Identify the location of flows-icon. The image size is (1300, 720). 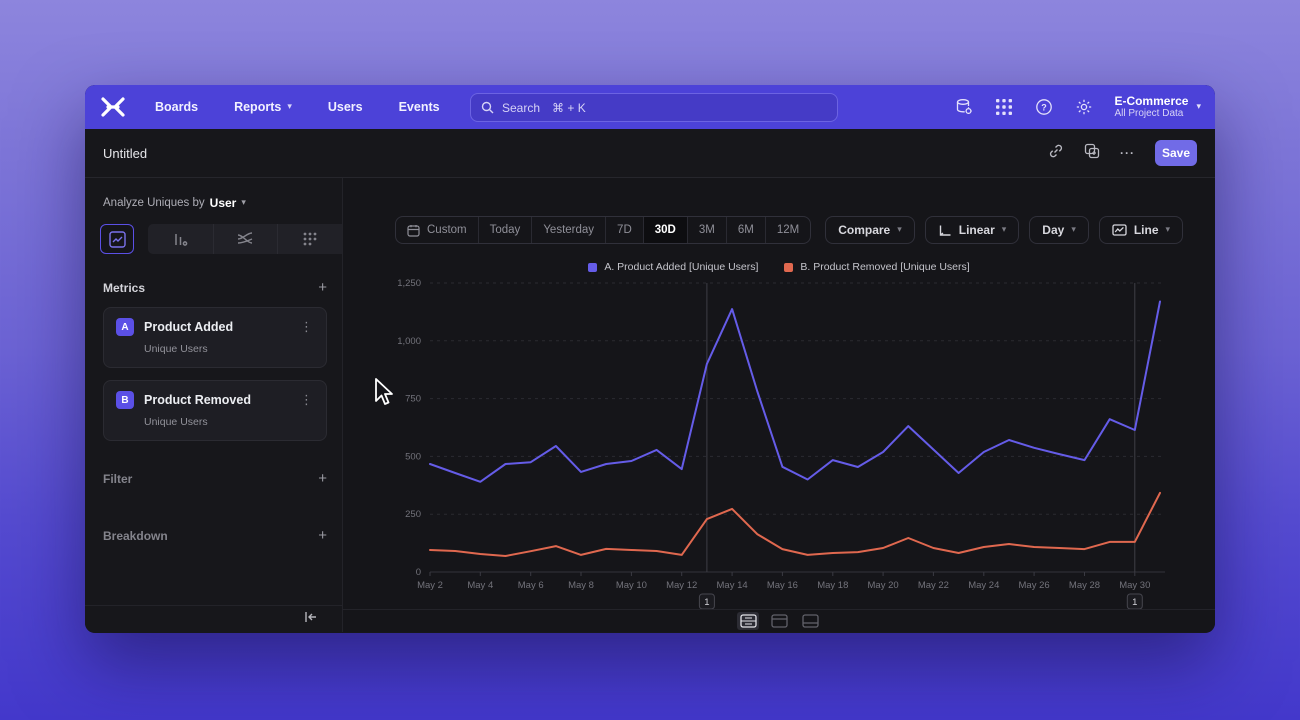
(245, 238).